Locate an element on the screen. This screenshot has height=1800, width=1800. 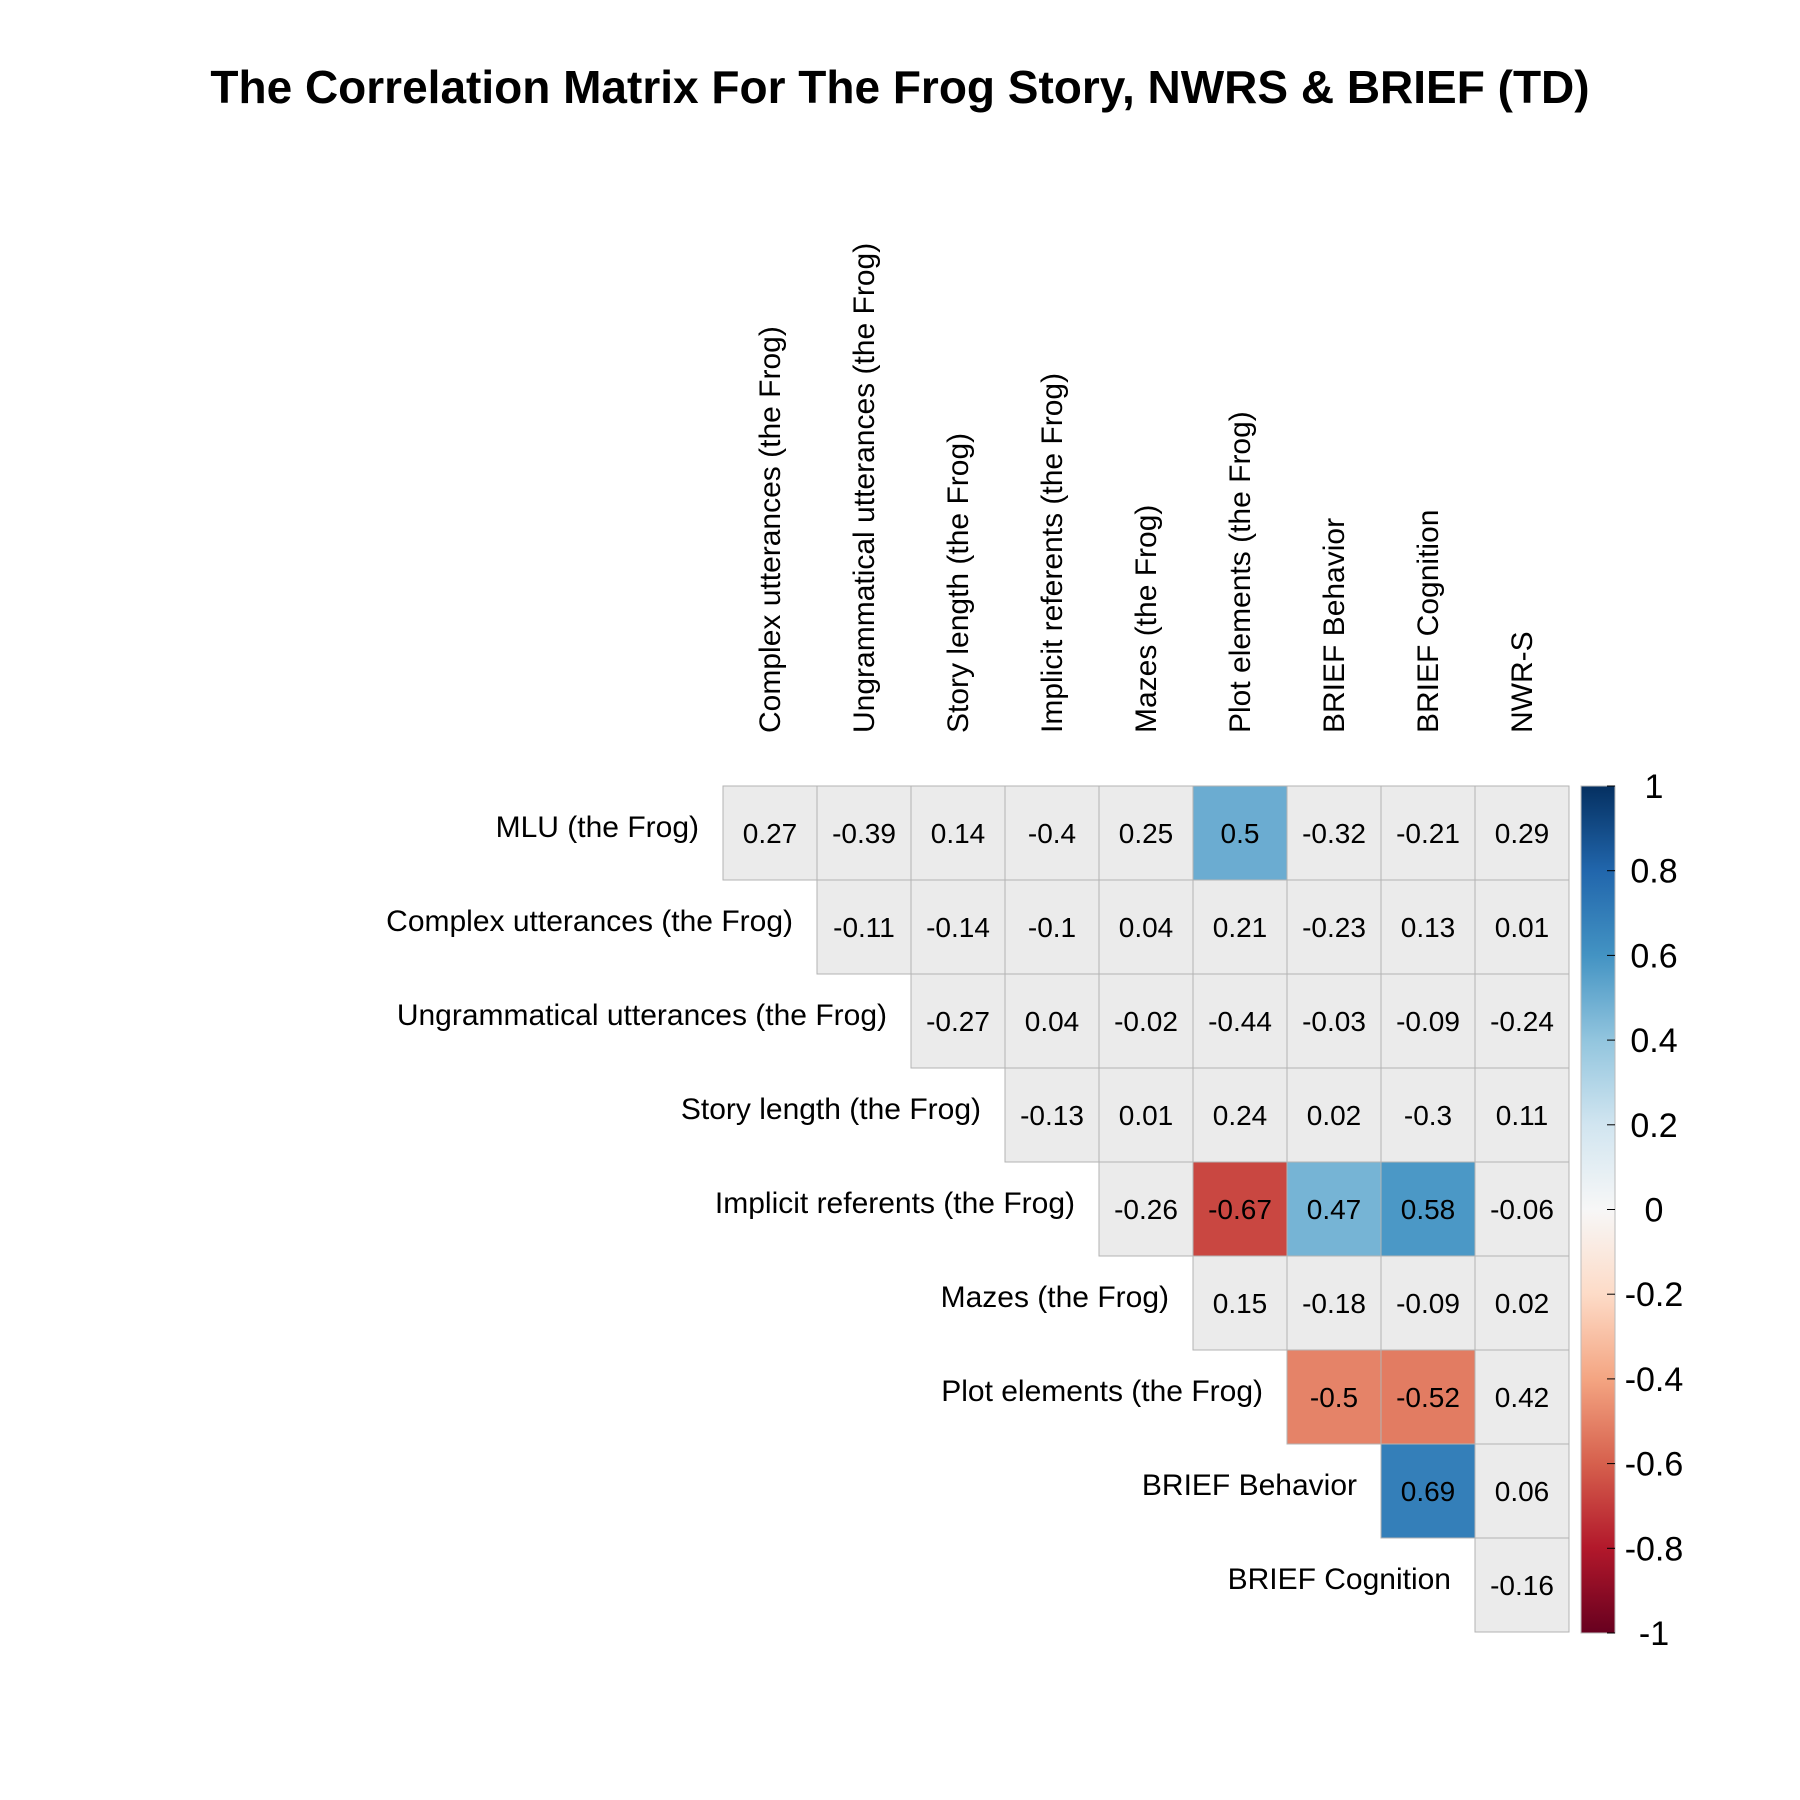
colorbar-tick-label: -0.8 is located at coordinates (1654, 1549).